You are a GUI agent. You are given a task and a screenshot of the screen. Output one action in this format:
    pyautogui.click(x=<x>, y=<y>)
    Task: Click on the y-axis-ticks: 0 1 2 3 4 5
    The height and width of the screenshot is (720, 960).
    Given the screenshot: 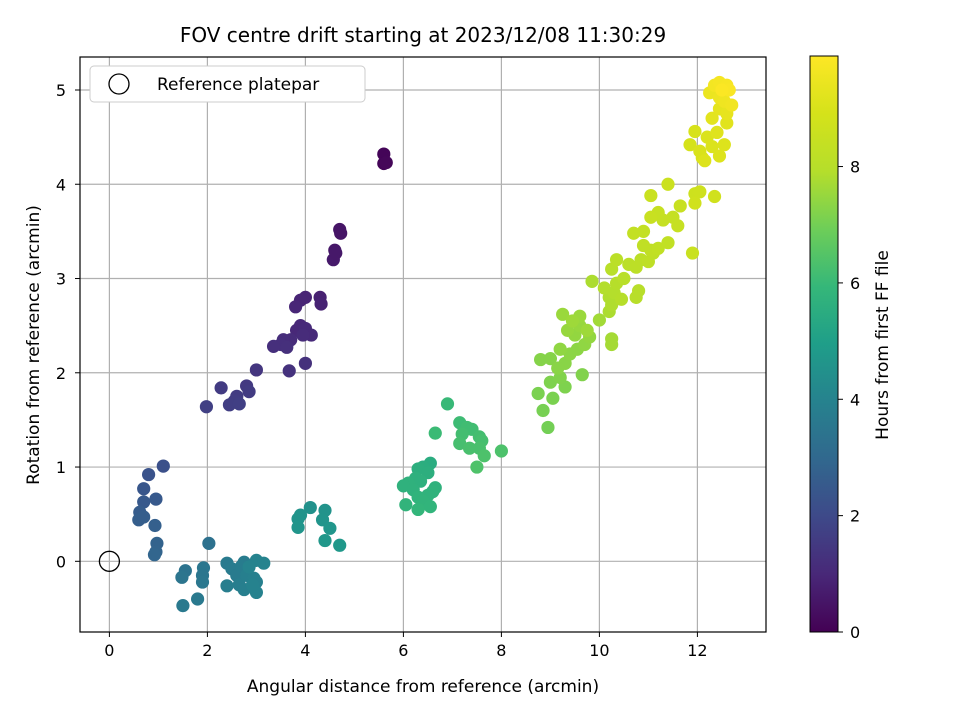 What is the action you would take?
    pyautogui.click(x=68, y=326)
    